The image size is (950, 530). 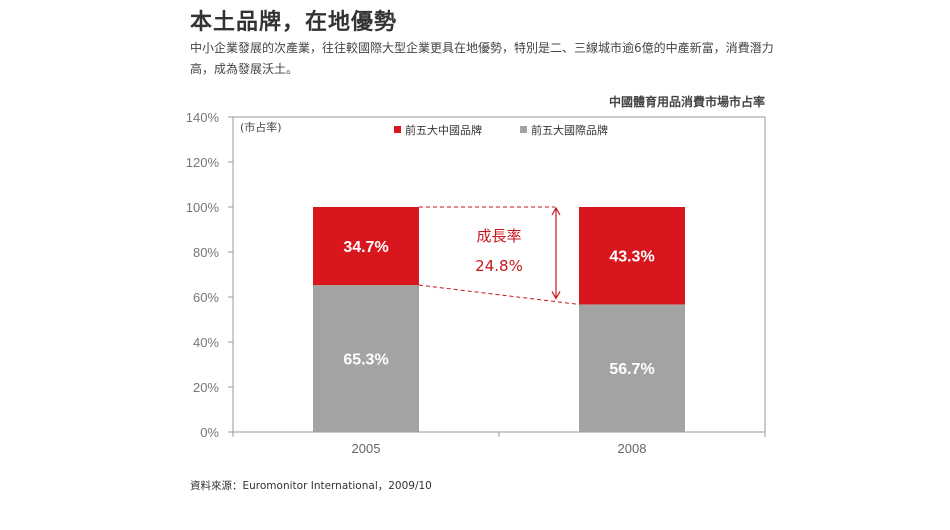 What do you see at coordinates (311, 486) in the screenshot?
I see `source-note: 資料來源：Euromonitor International，2009/10` at bounding box center [311, 486].